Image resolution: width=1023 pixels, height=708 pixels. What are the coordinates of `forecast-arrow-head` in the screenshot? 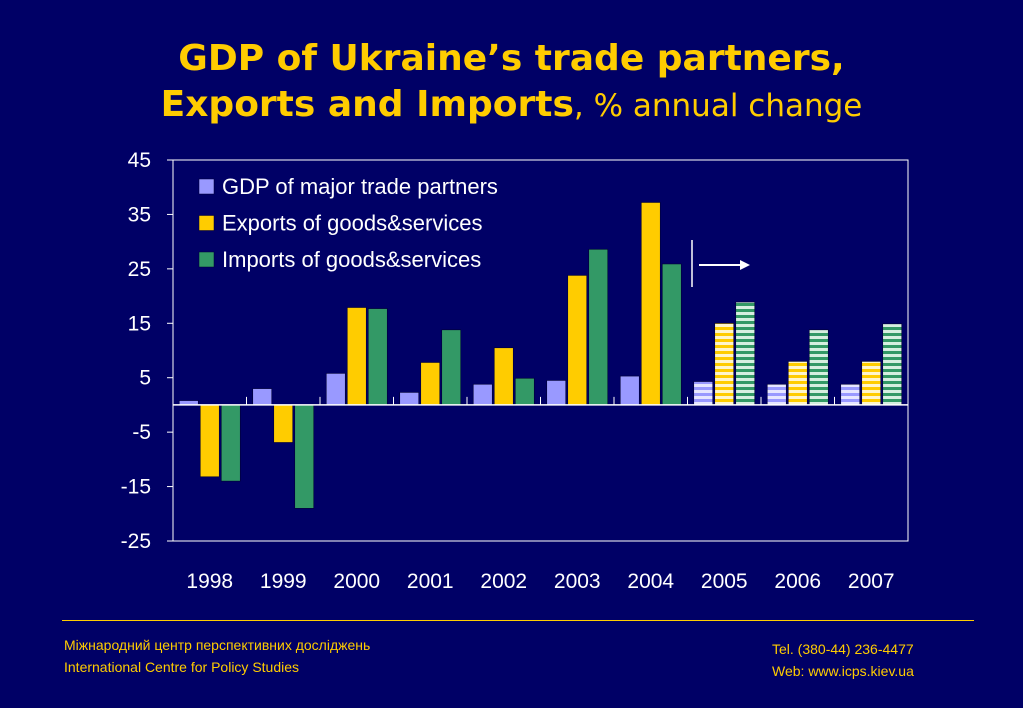 It's located at (745, 265).